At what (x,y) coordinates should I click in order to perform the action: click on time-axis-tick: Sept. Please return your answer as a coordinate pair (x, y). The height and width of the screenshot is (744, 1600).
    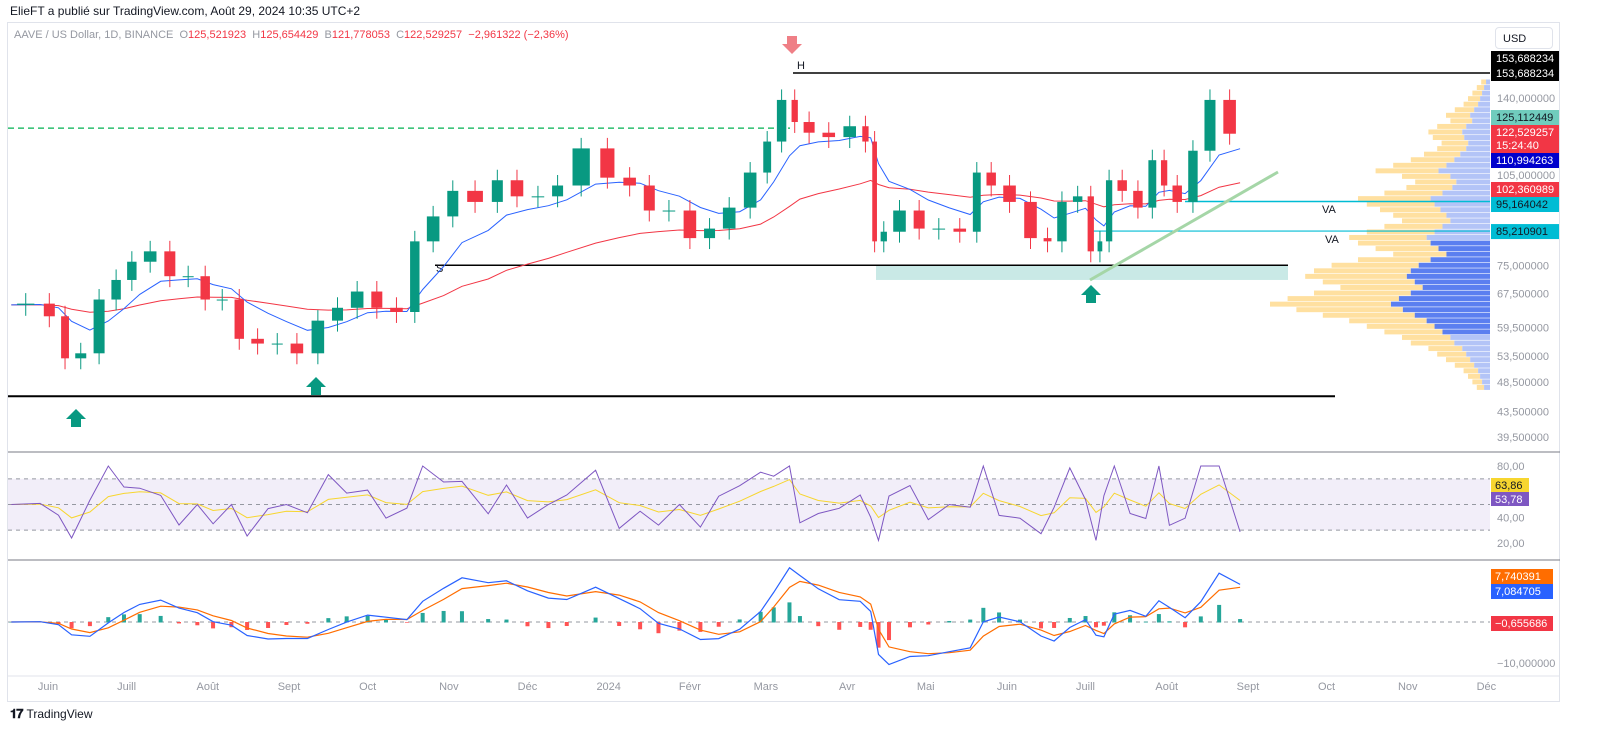
    Looking at the image, I should click on (289, 687).